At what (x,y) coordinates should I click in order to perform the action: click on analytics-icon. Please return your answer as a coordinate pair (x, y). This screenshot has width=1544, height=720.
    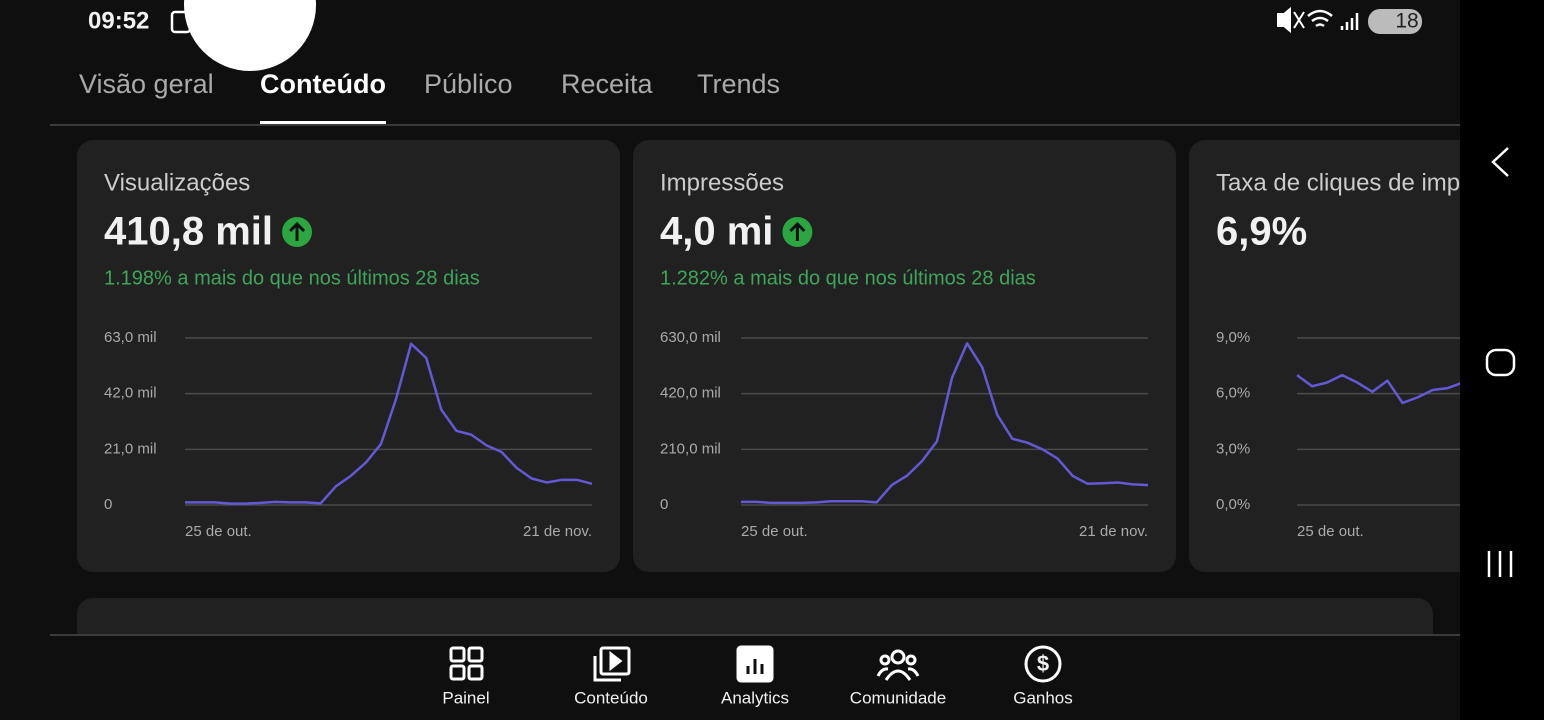
    Looking at the image, I should click on (755, 666).